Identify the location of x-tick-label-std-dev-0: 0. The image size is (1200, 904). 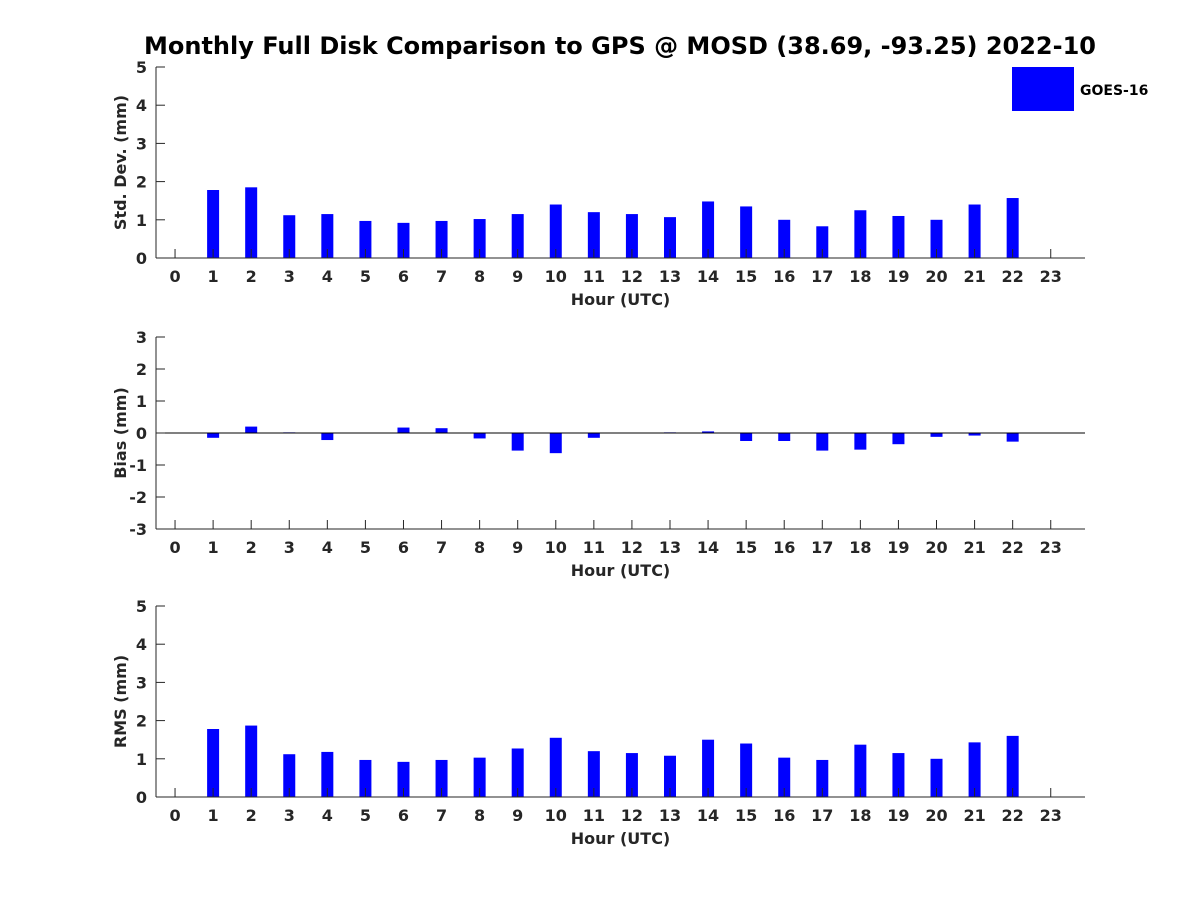
(174, 276).